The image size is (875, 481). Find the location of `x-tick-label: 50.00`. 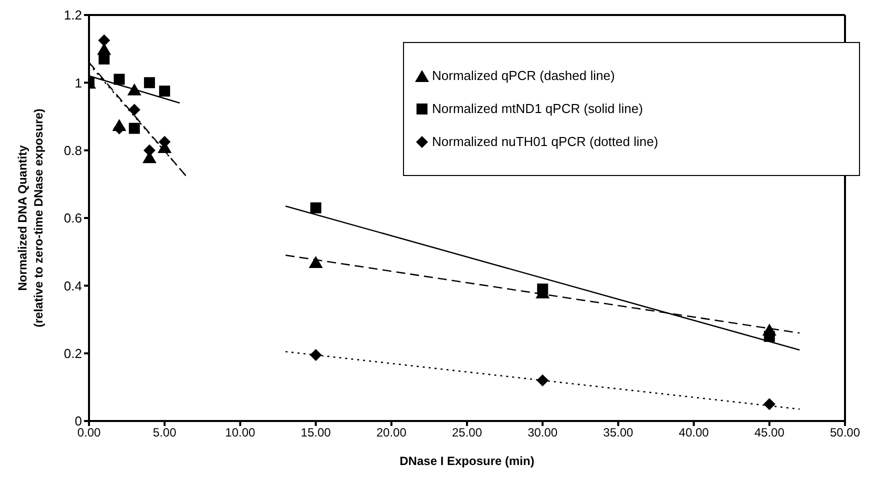

x-tick-label: 50.00 is located at coordinates (845, 433).